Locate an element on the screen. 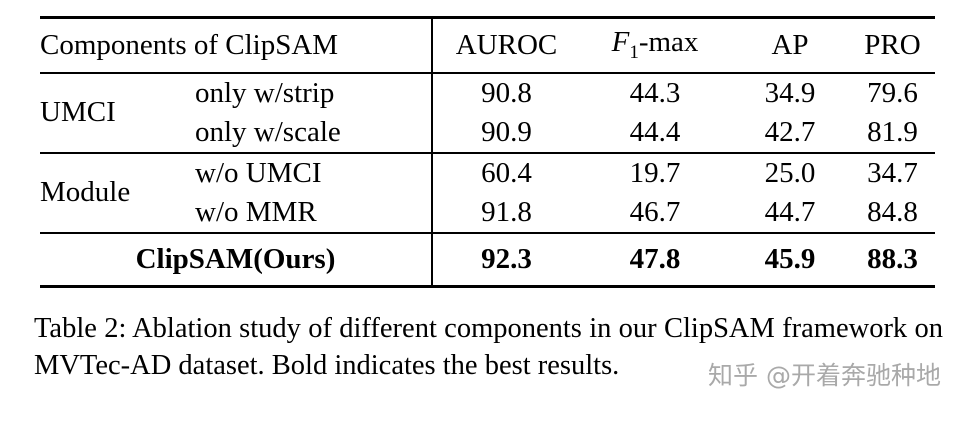 The width and height of the screenshot is (967, 421). cell-pro: 34.7 is located at coordinates (892, 172).